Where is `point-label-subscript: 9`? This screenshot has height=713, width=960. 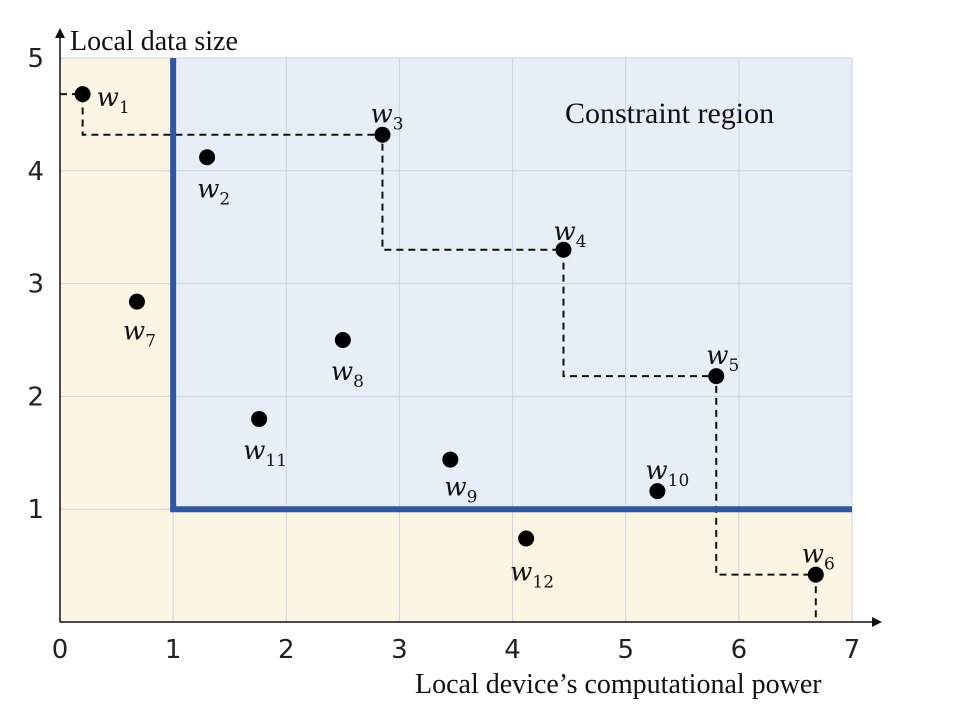 point-label-subscript: 9 is located at coordinates (472, 498).